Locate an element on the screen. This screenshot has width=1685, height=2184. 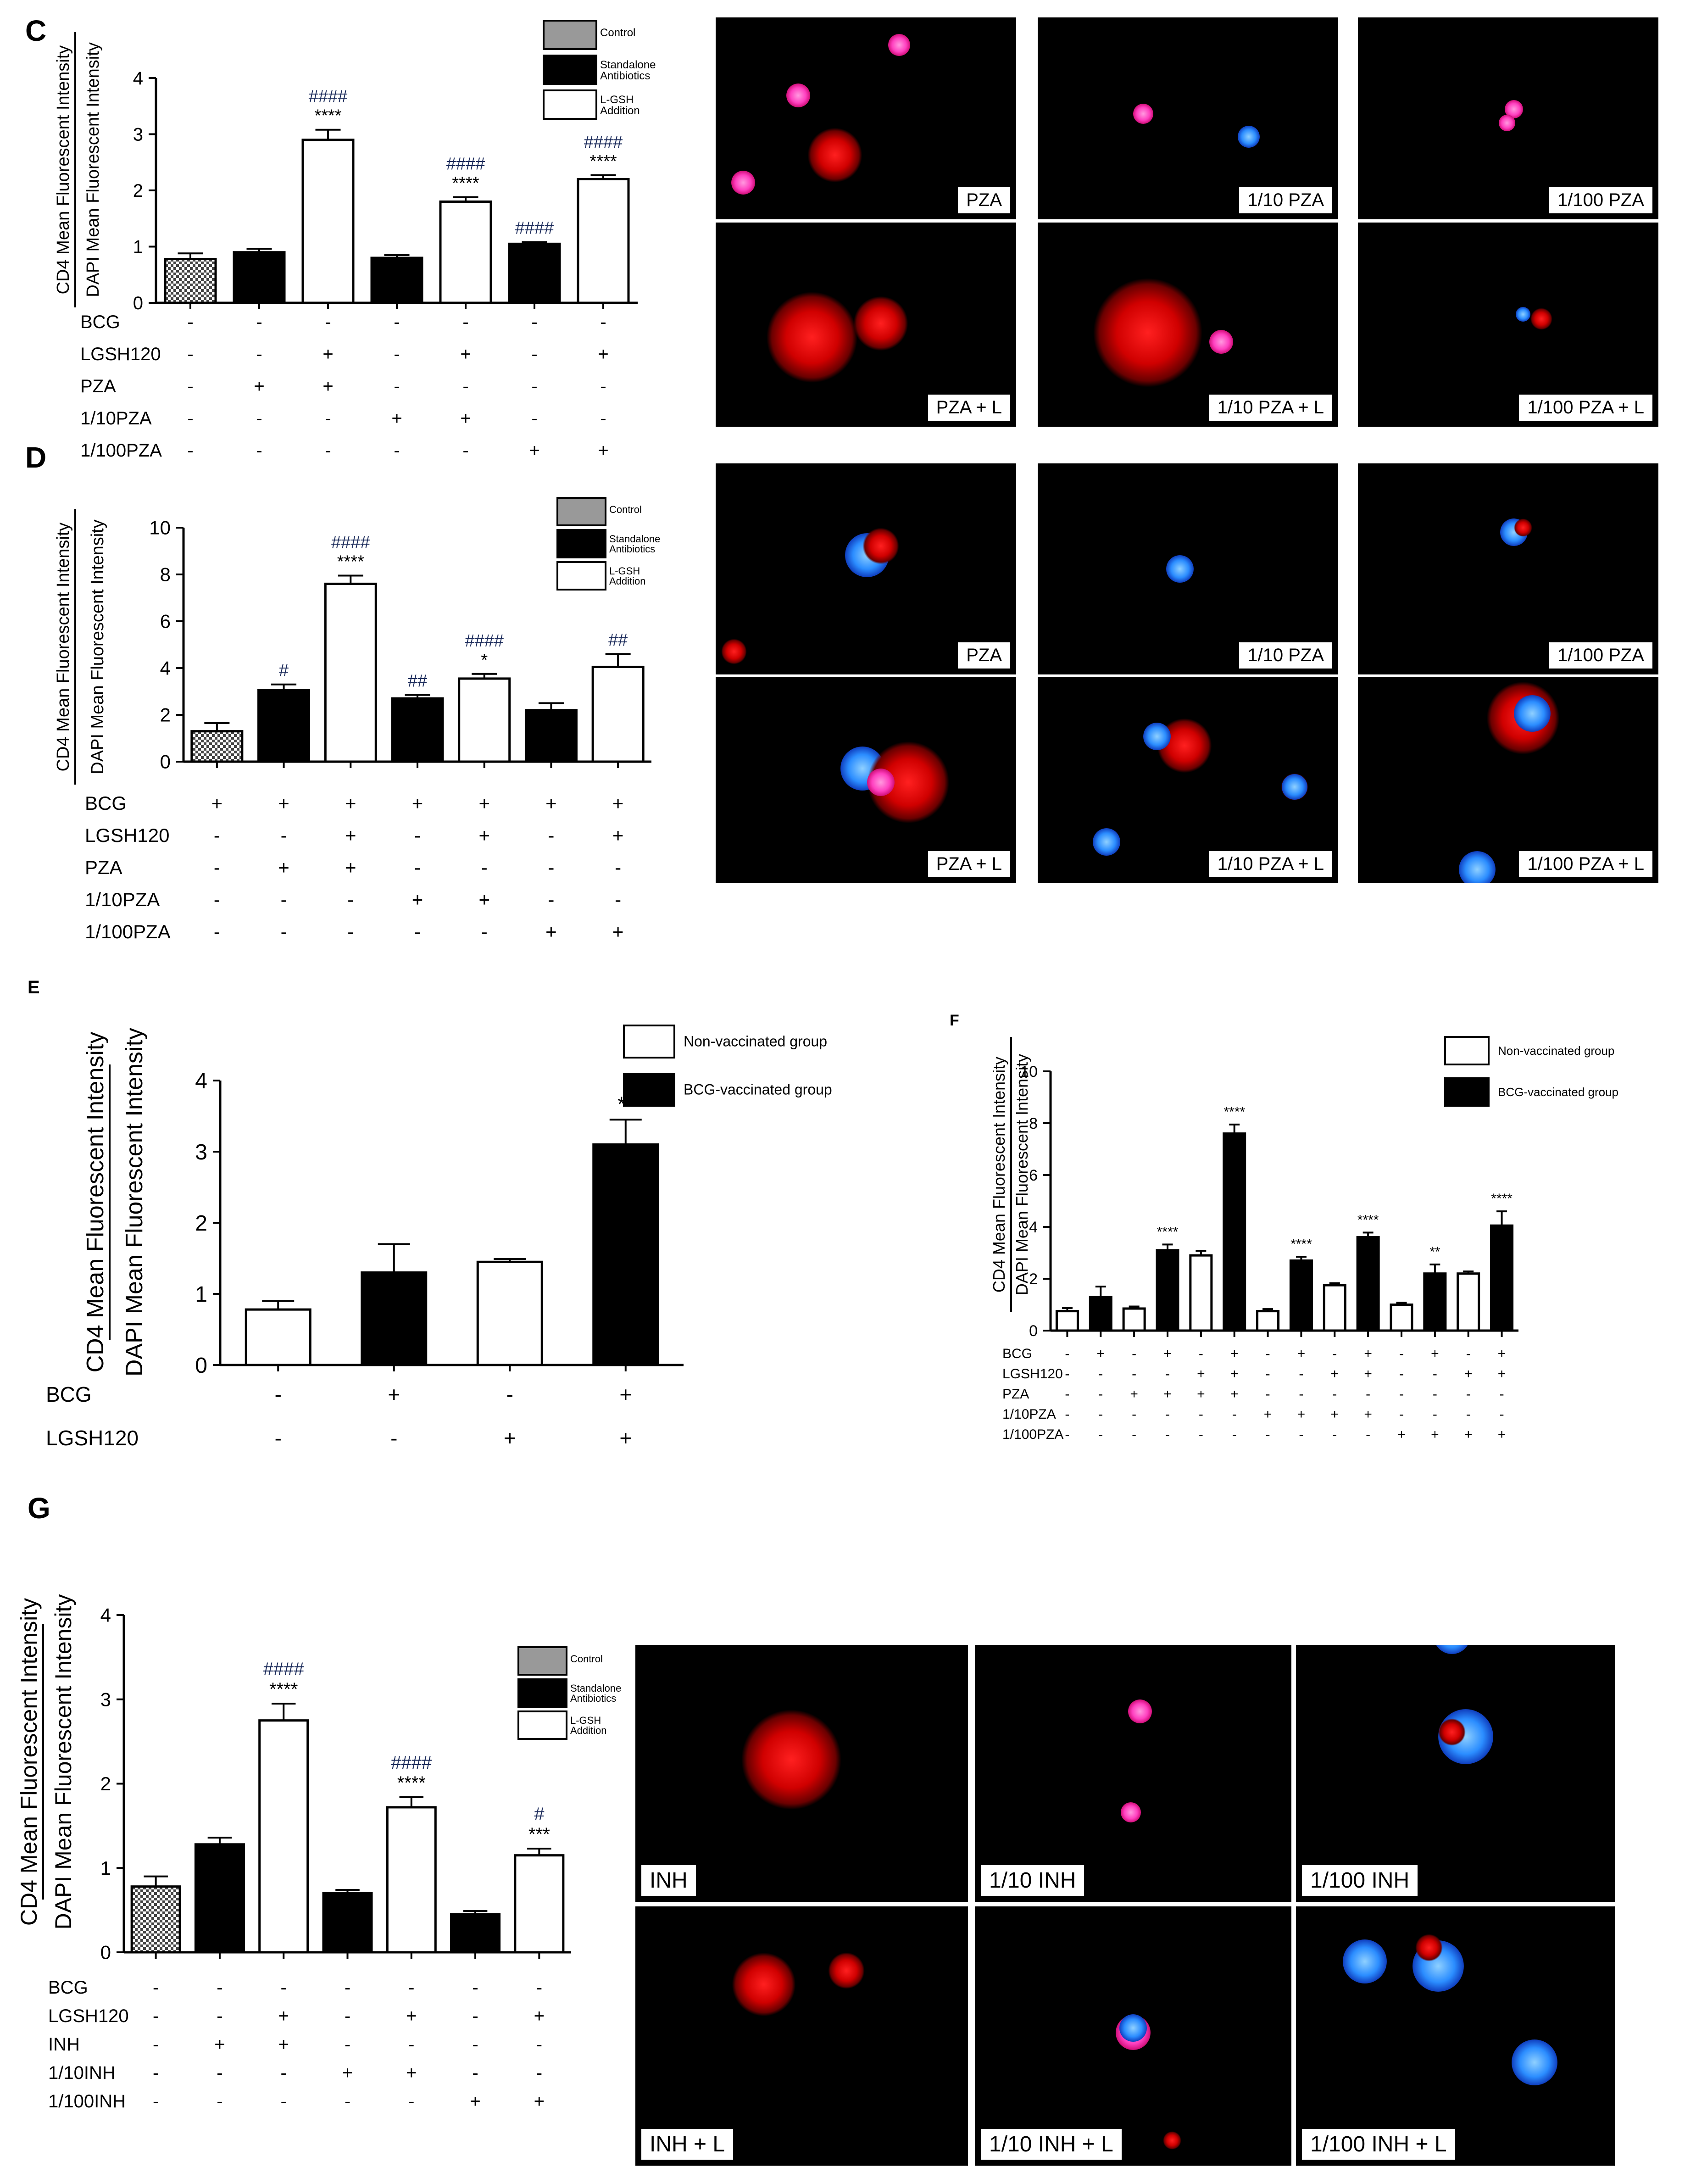
micrograph-d-4: 1/10 PZA + L is located at coordinates (1188, 780).